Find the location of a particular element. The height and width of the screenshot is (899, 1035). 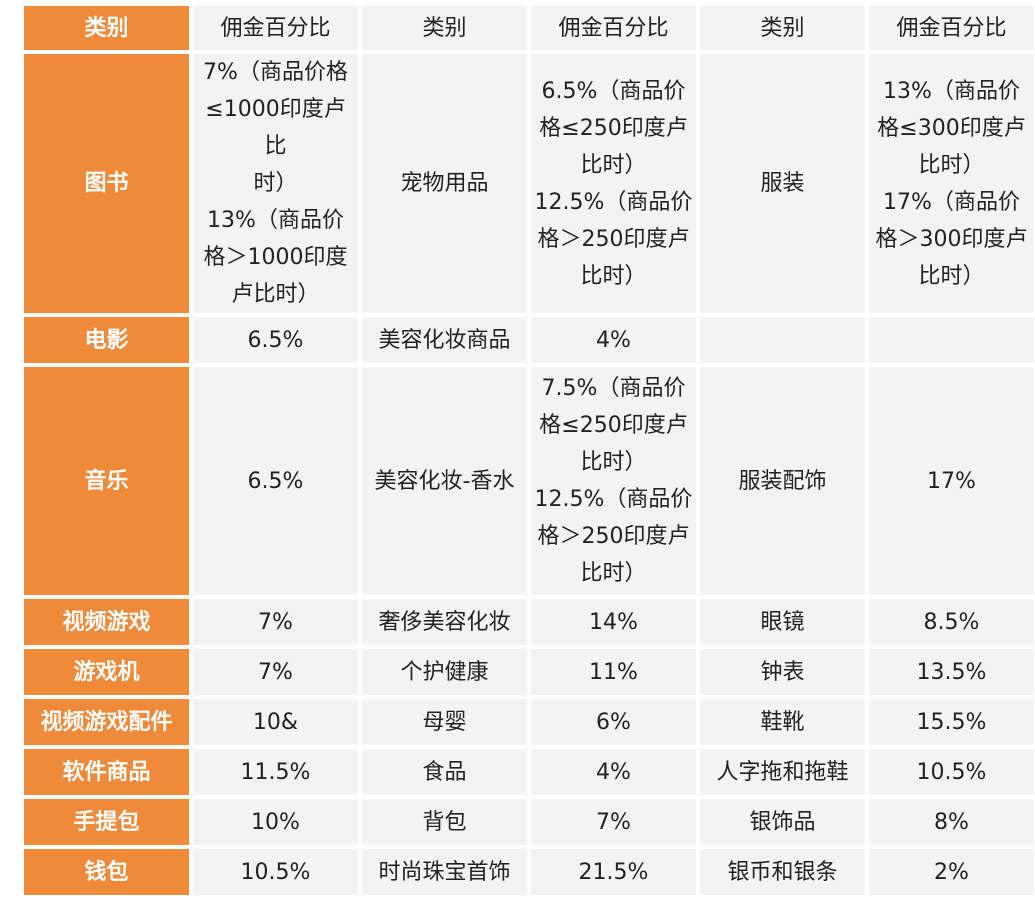

commission-cell: 13%（商品价 格≤300印度卢 比时） 17%（商品价 格＞300印度卢 比时） is located at coordinates (951, 183).